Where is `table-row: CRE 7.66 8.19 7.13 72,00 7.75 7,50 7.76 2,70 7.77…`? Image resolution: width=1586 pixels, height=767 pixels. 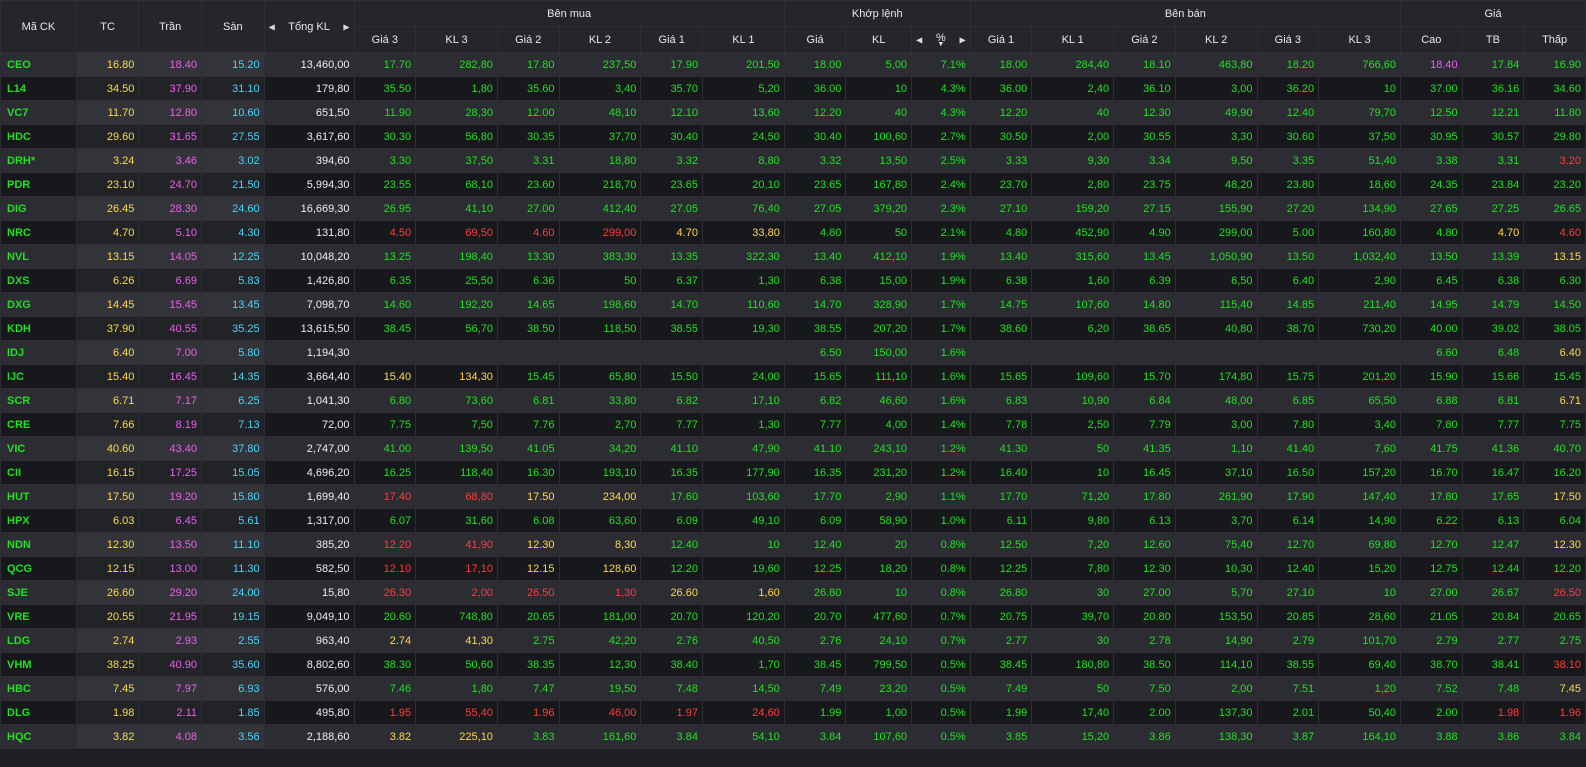 table-row: CRE 7.66 8.19 7.13 72,00 7.75 7,50 7.76 2,70 7.77… is located at coordinates (793, 424).